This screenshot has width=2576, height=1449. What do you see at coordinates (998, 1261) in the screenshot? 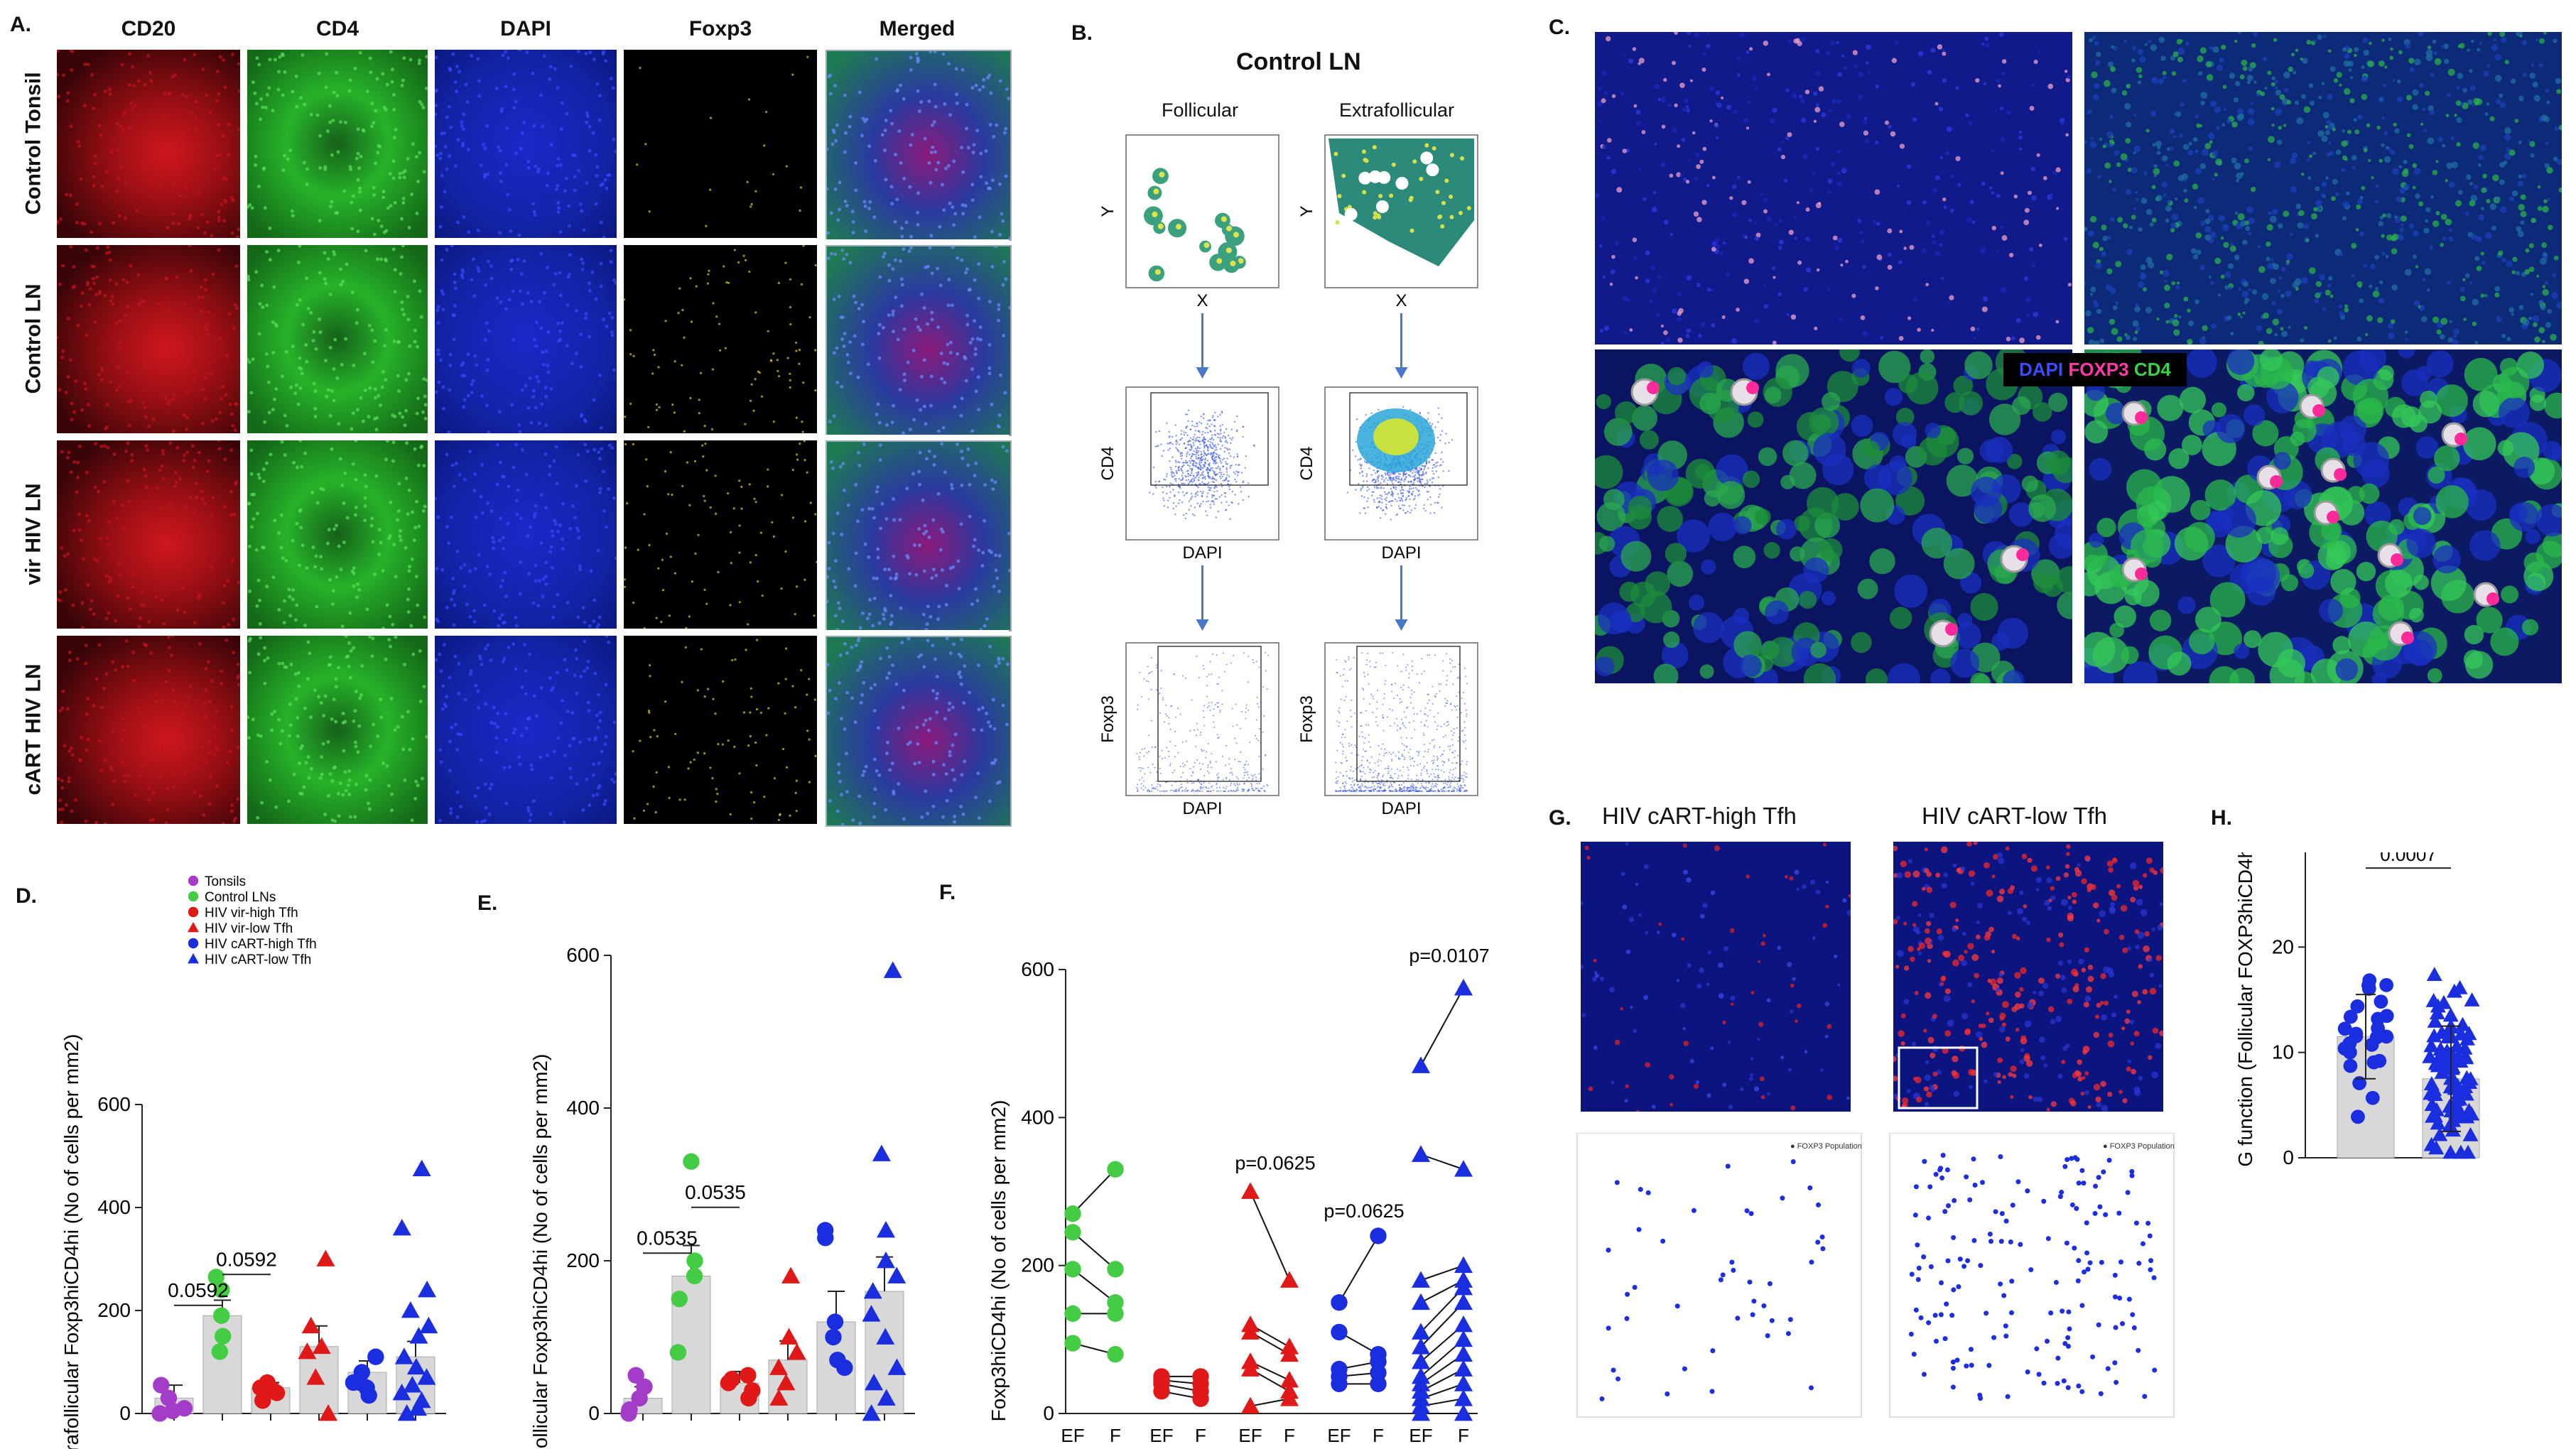
I see `y-axis-label: Foxp3hiCD4hi (No of cells per mm2)` at bounding box center [998, 1261].